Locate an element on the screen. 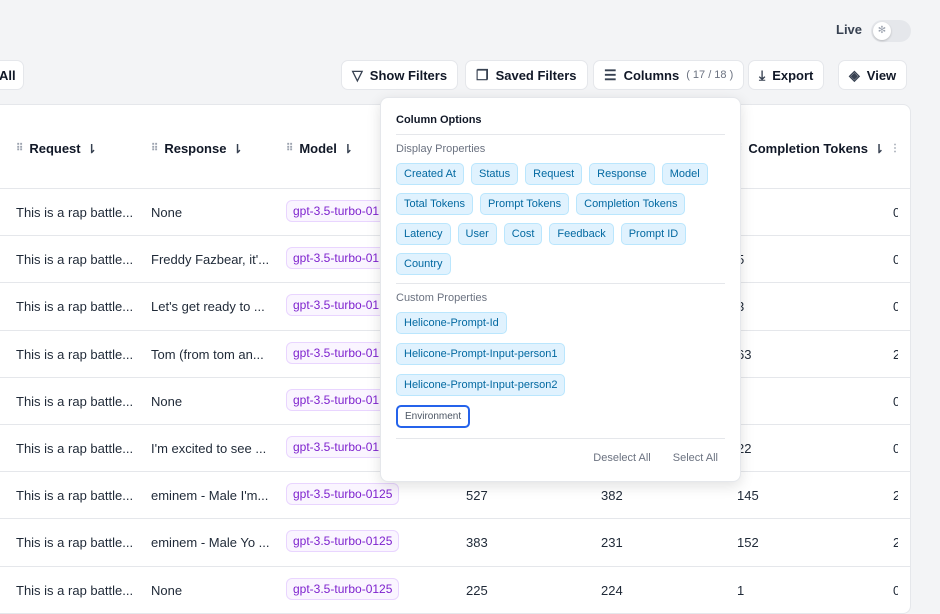 This screenshot has height=614, width=940. view-button: ◈ View is located at coordinates (873, 75).